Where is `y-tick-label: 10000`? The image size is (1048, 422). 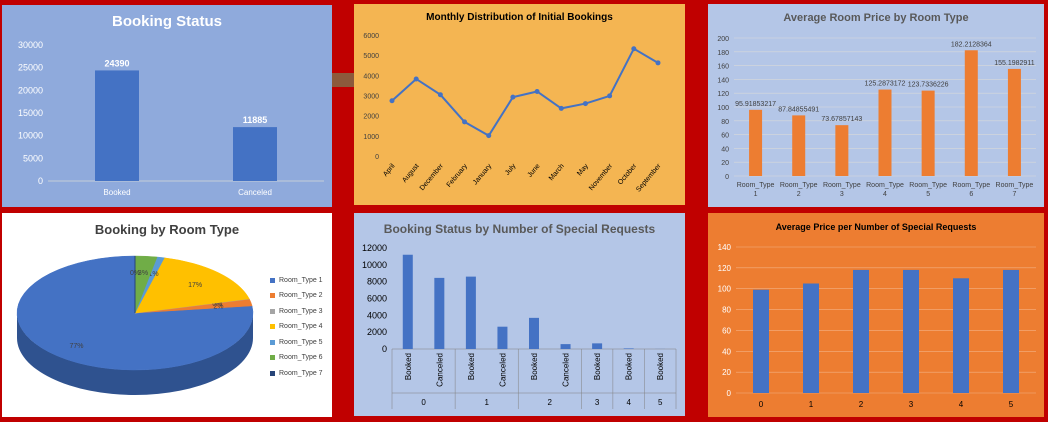
y-tick-label: 10000 is located at coordinates (374, 265).